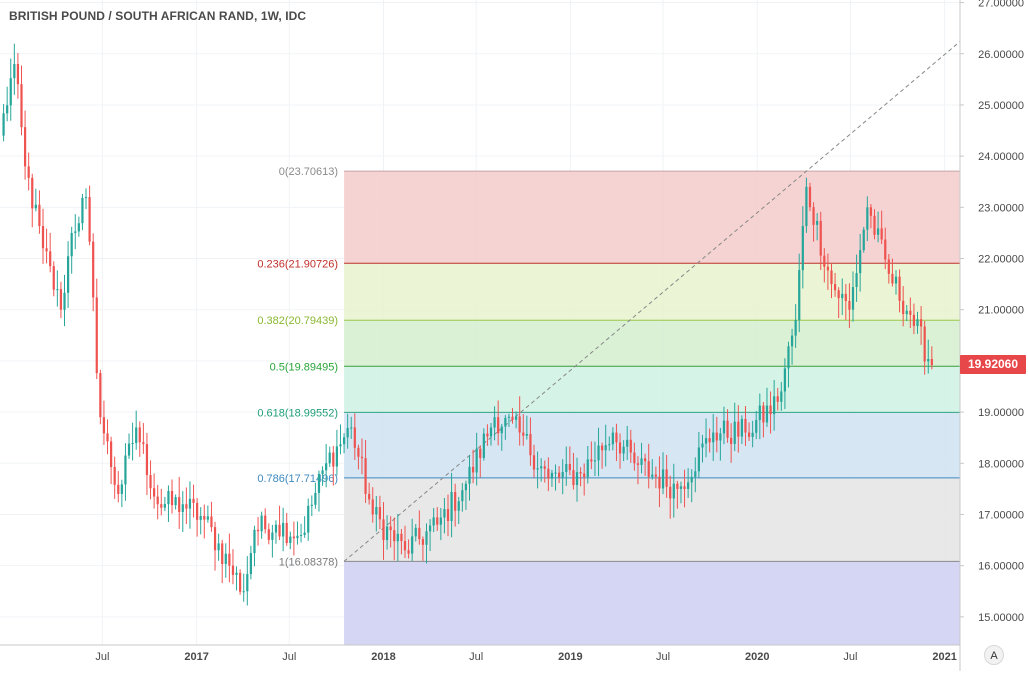 Image resolution: width=1028 pixels, height=676 pixels. I want to click on x-tick-label: 2019, so click(570, 657).